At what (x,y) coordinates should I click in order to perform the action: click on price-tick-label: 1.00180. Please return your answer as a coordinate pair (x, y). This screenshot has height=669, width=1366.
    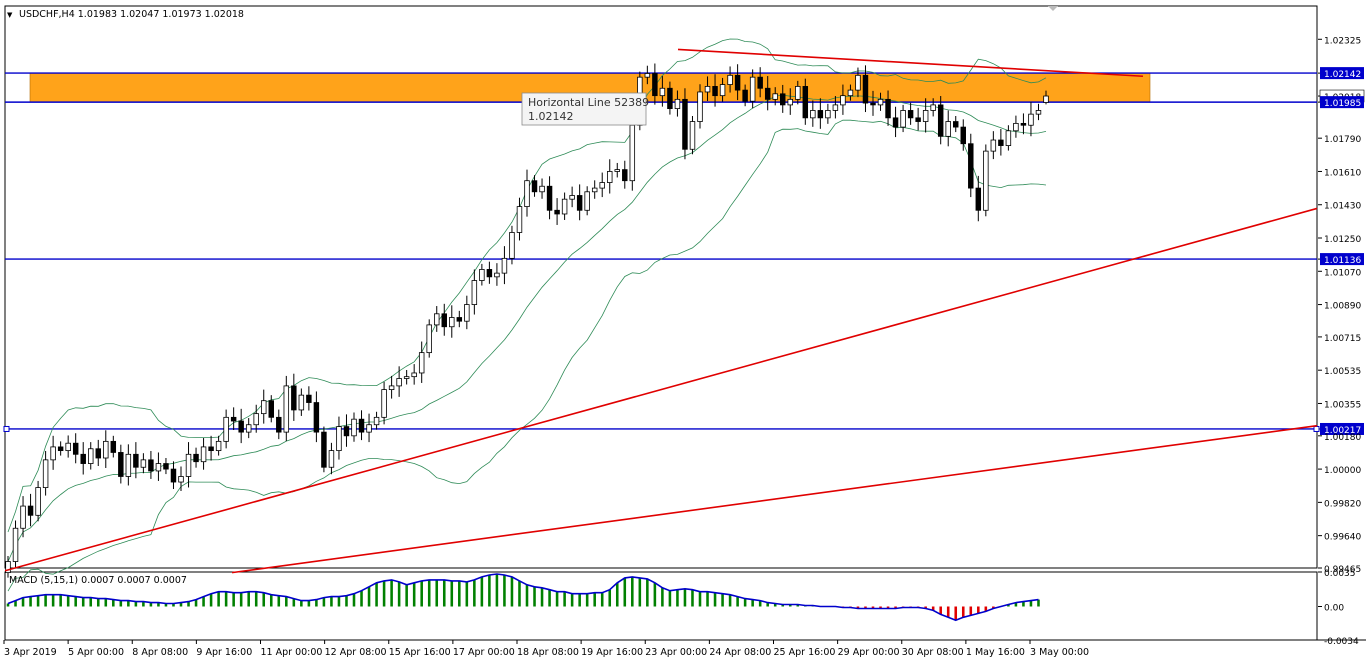
    Looking at the image, I should click on (1342, 438).